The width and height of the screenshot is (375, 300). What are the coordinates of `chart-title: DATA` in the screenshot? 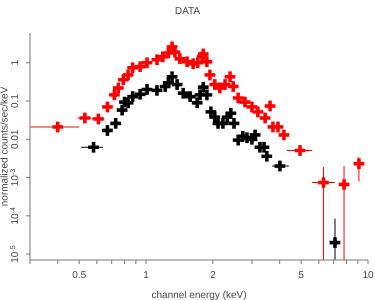 It's located at (188, 11).